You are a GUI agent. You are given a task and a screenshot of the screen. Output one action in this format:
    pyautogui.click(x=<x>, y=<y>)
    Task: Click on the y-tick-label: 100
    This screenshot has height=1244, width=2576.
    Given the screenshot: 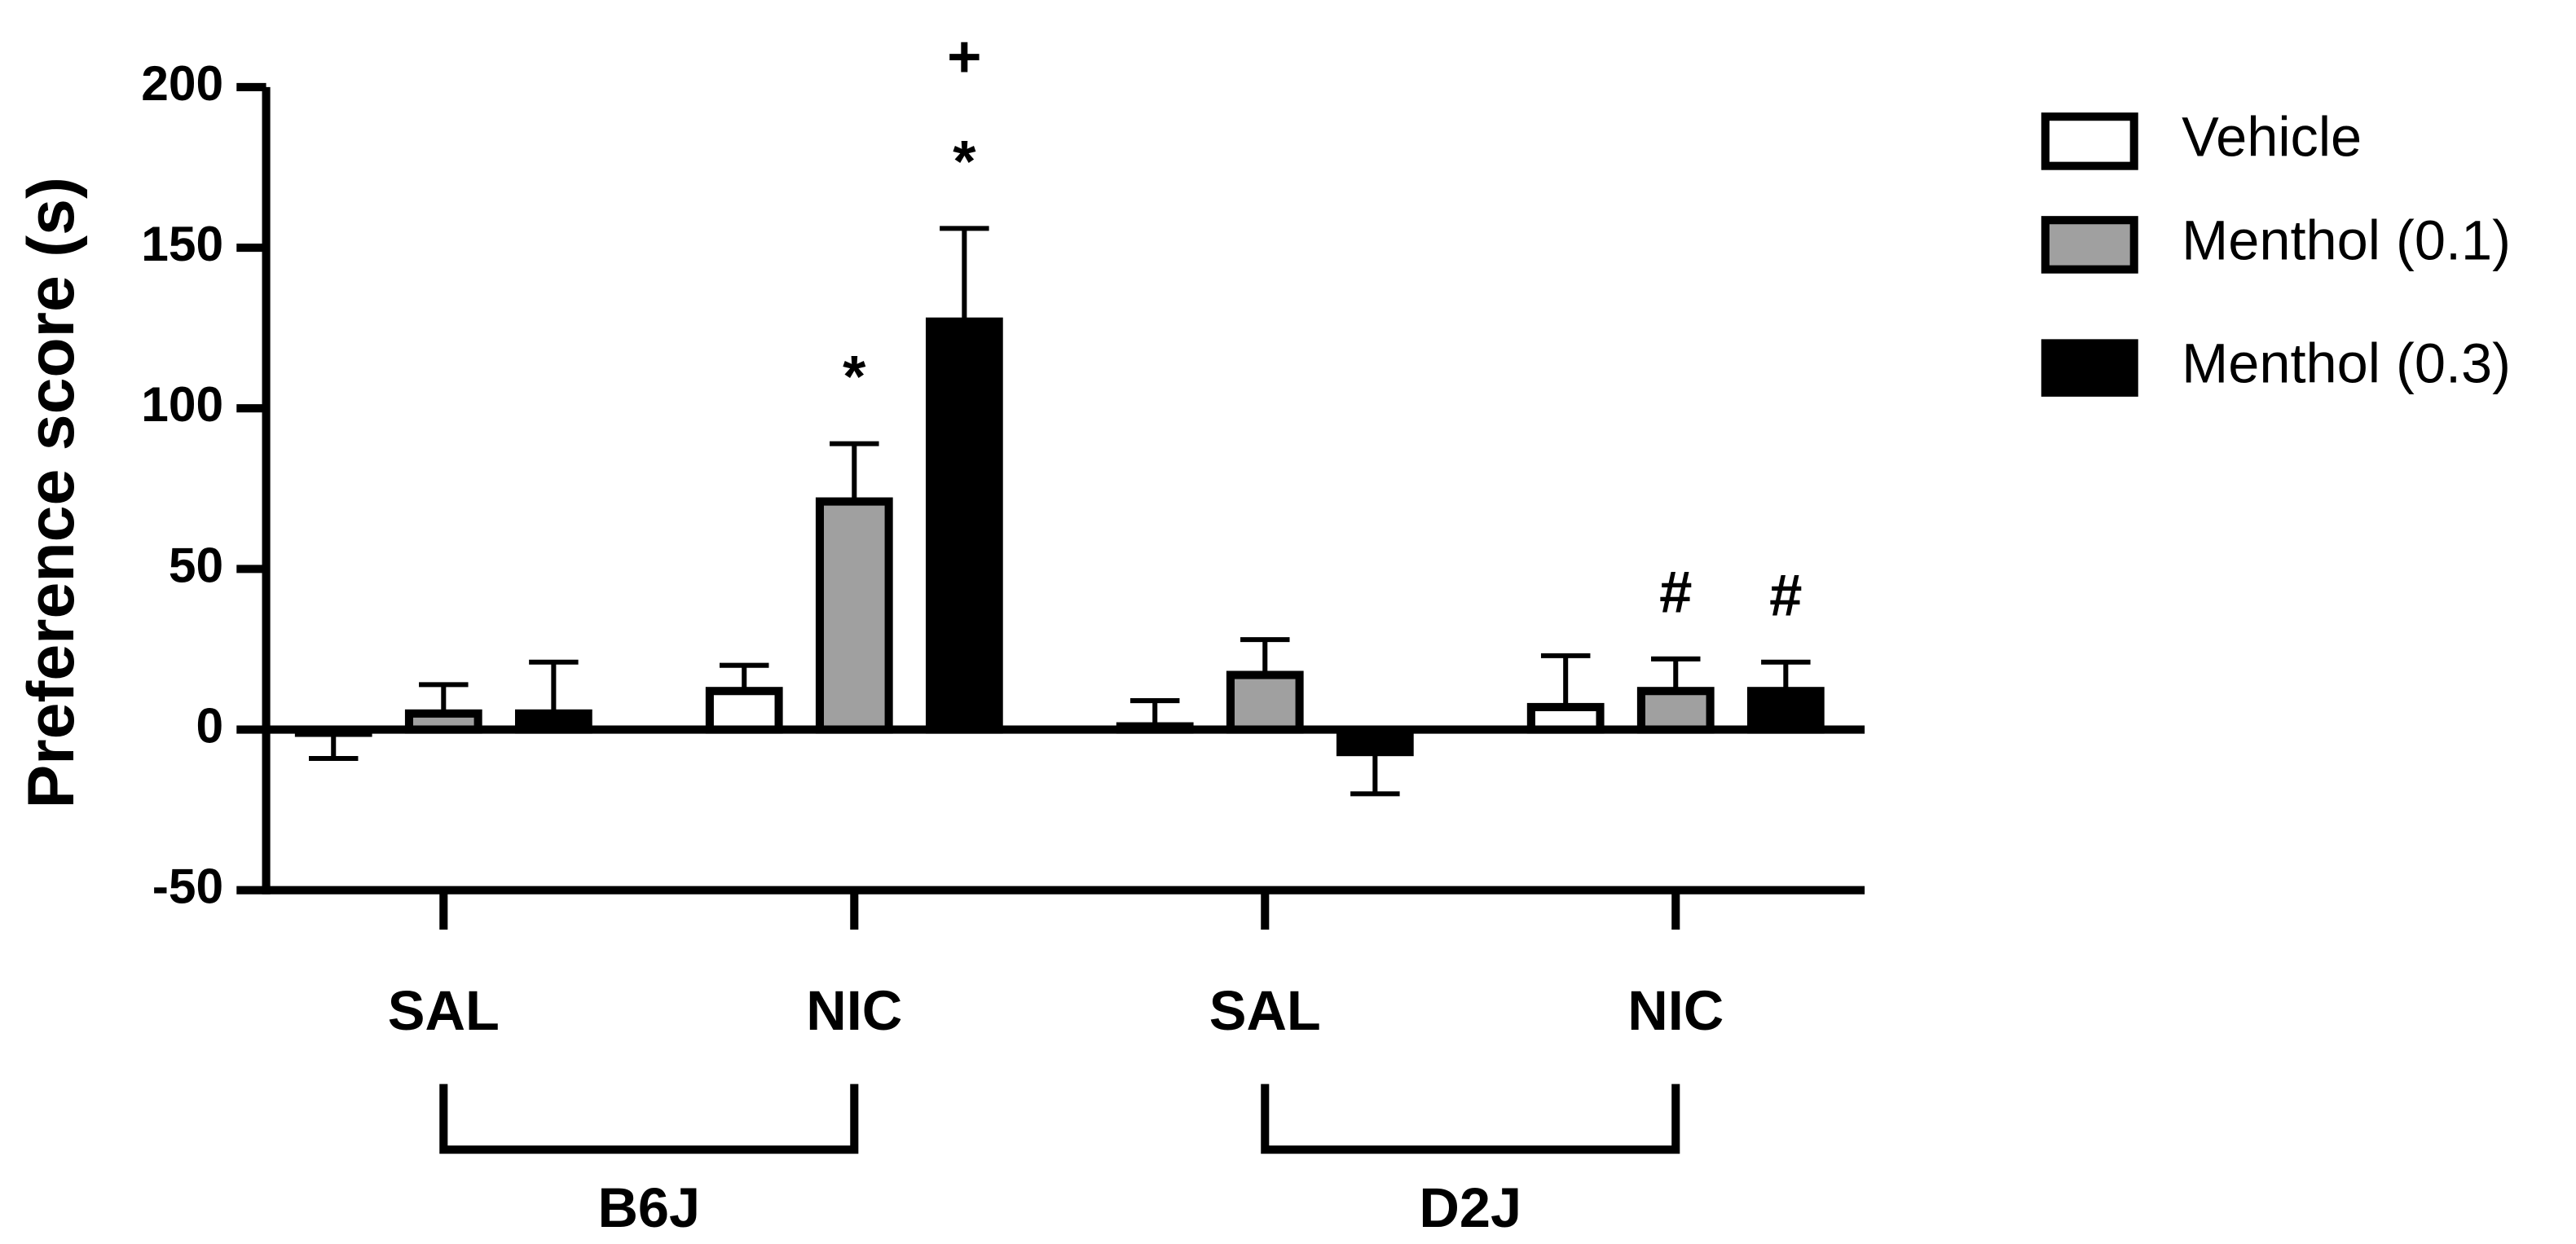 What is the action you would take?
    pyautogui.click(x=182, y=404)
    